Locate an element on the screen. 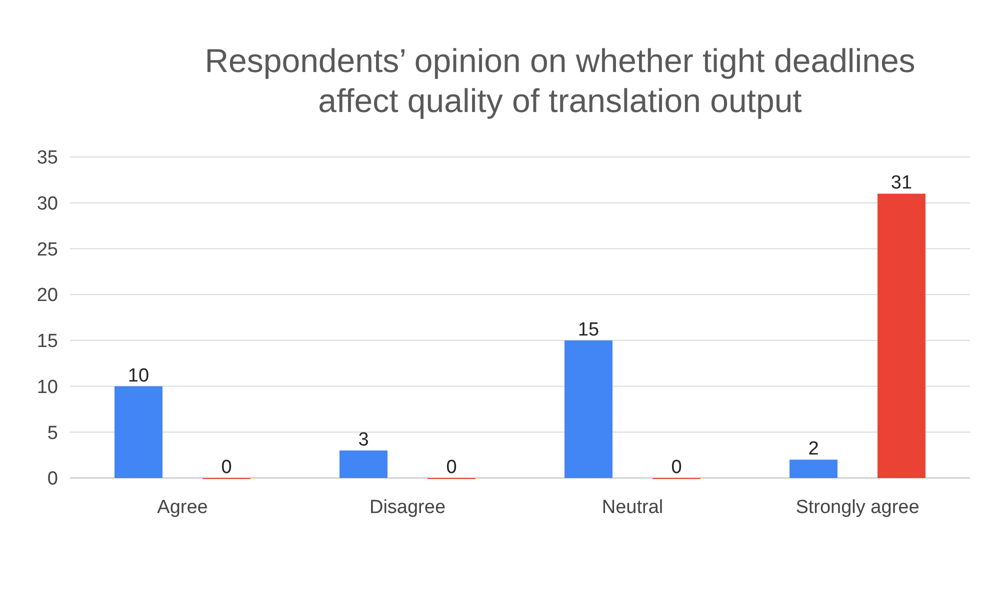 This screenshot has width=984, height=589. y-tick-label: 20 is located at coordinates (47, 295).